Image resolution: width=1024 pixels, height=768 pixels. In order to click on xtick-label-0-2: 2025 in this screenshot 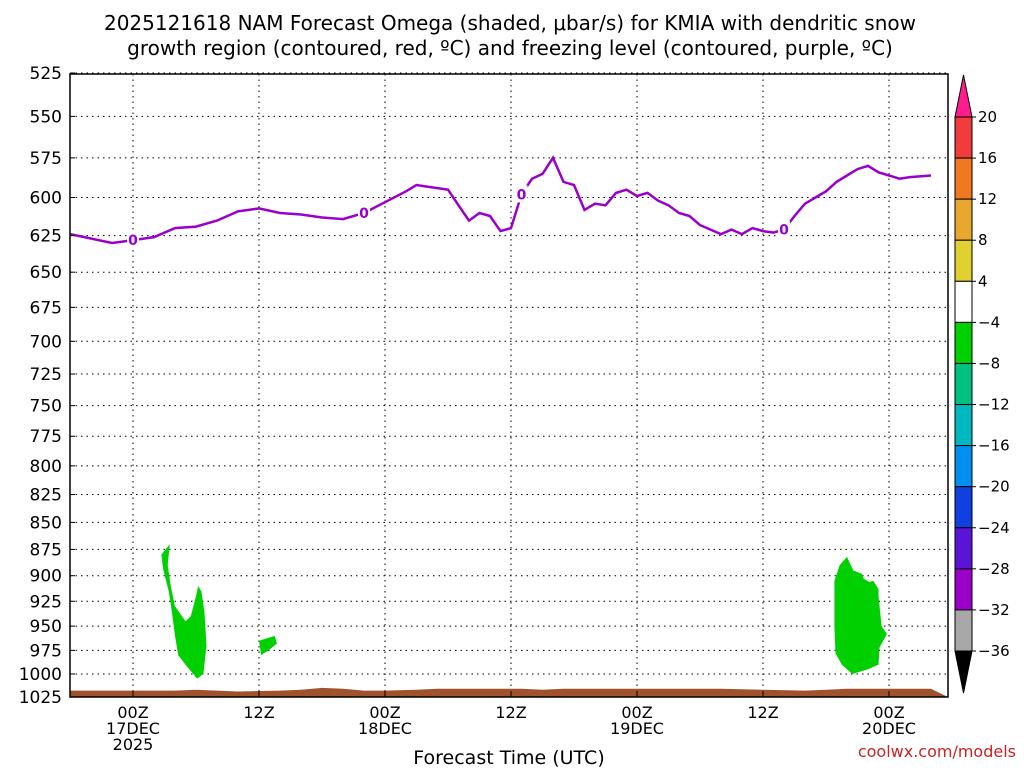, I will do `click(133, 744)`.